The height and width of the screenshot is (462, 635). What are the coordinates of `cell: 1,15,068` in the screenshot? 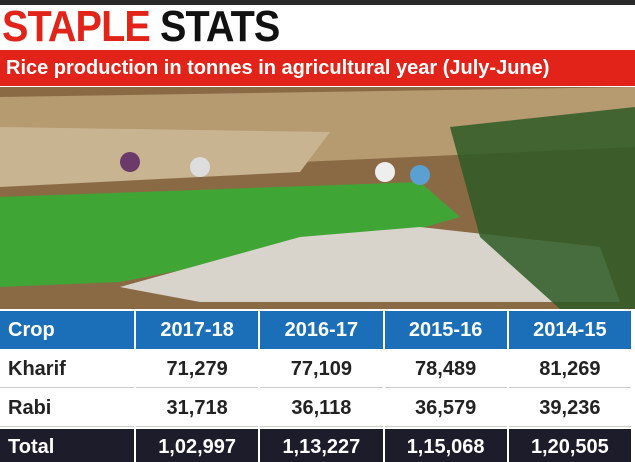 It's located at (445, 445).